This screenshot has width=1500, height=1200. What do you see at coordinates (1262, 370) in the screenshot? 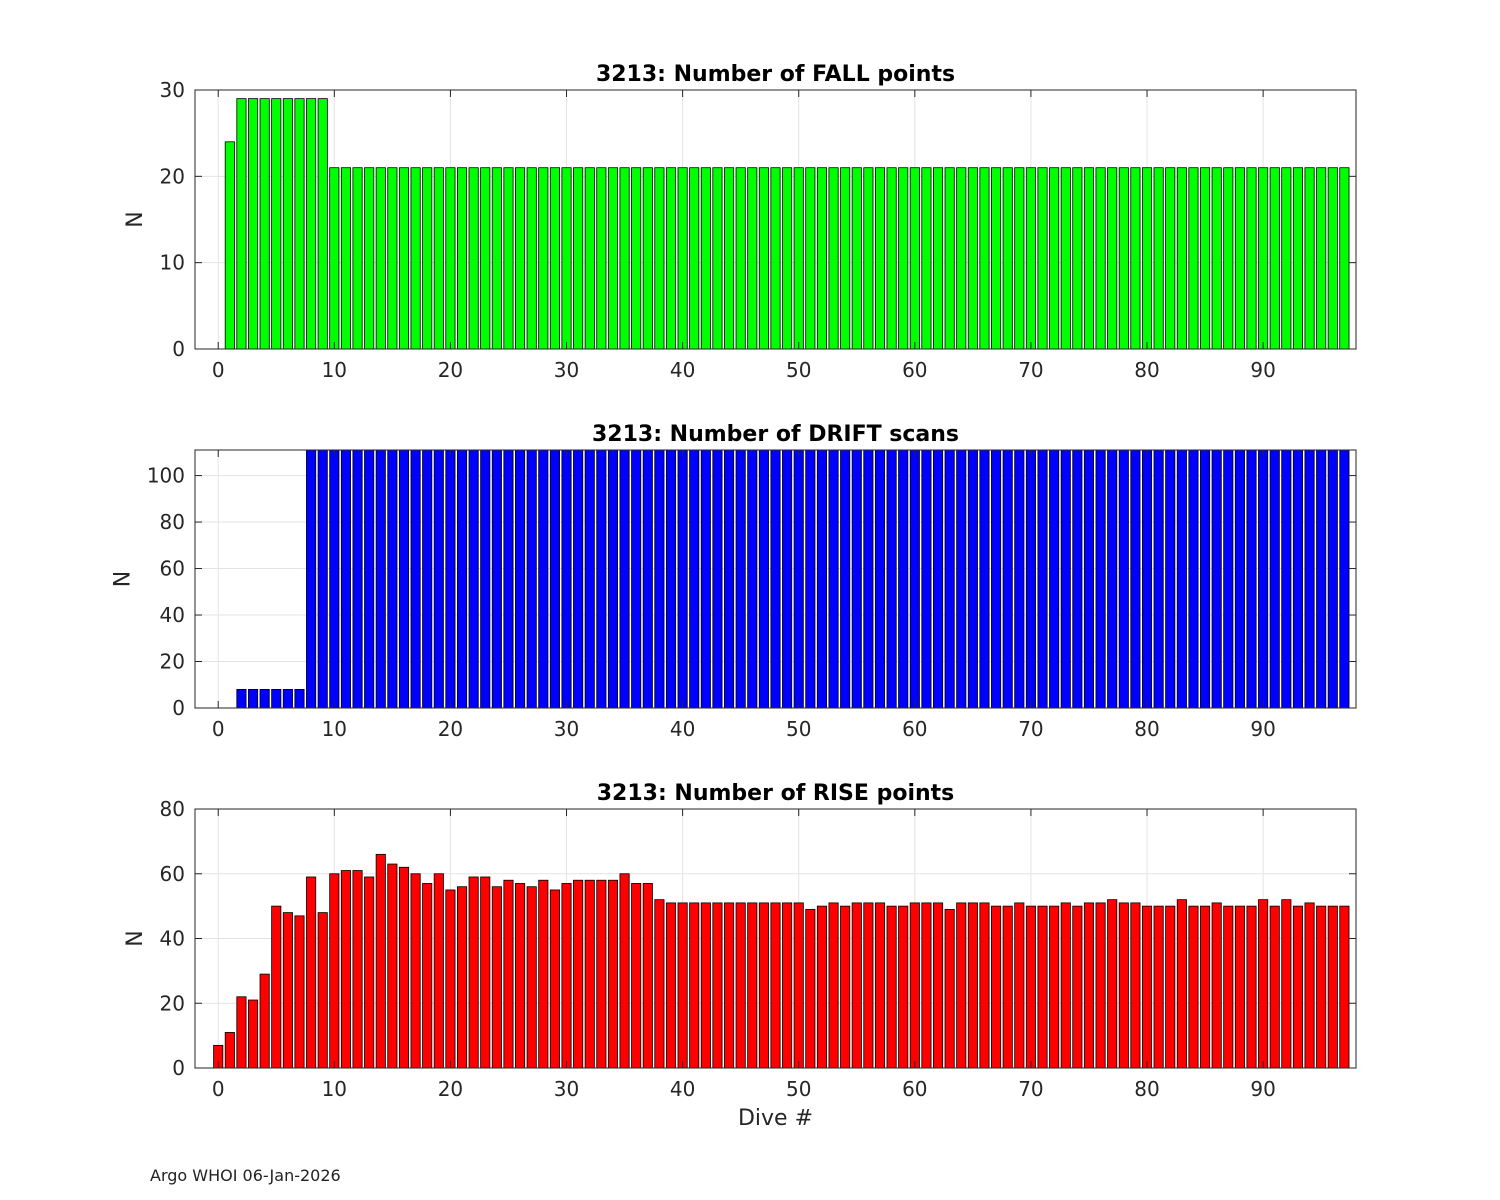
I see `x-tick-label: 90` at bounding box center [1262, 370].